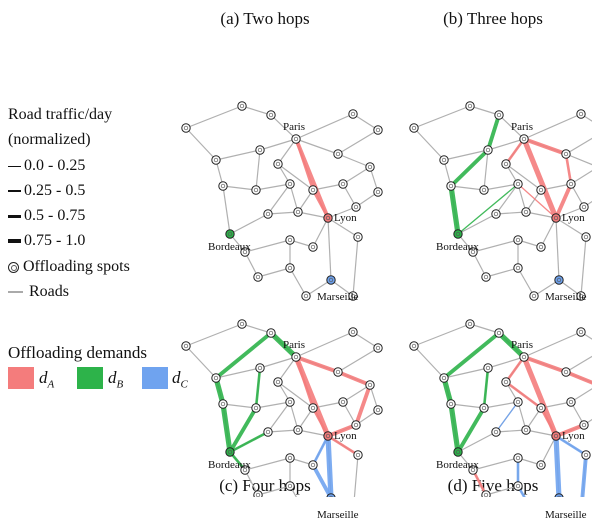 This screenshot has height=521, width=592. I want to click on city-node-bordeaux, so click(458, 234).